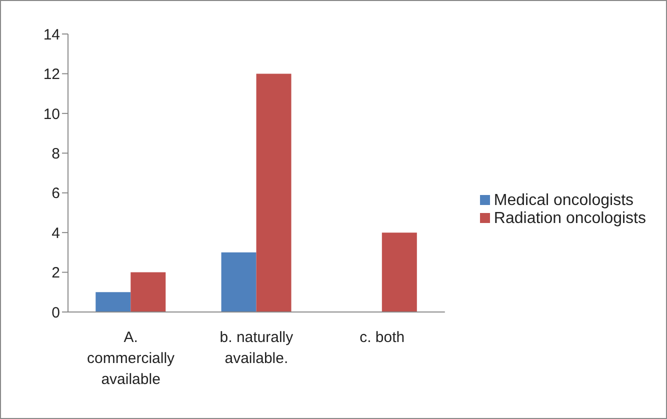 This screenshot has width=667, height=419. Describe the element at coordinates (56, 153) in the screenshot. I see `y-tick-label: 8` at that location.